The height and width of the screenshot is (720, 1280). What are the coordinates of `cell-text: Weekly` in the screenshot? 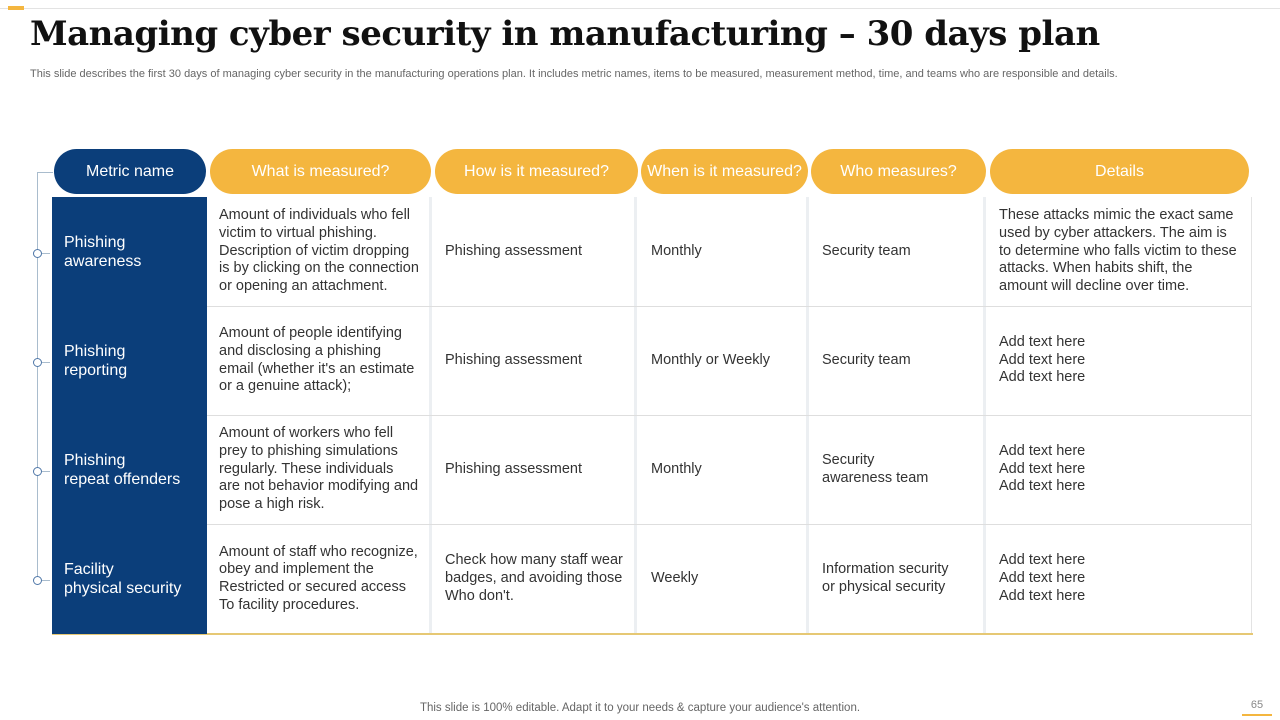 It's located at (675, 578).